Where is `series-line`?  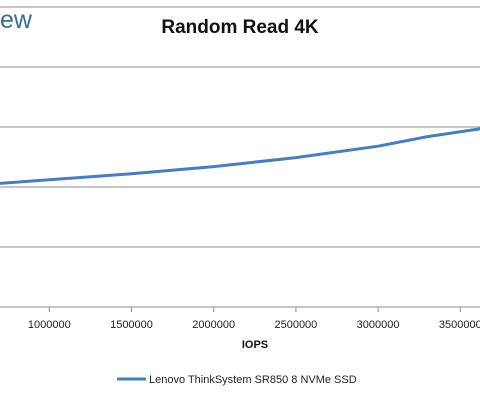
series-line is located at coordinates (240, 156).